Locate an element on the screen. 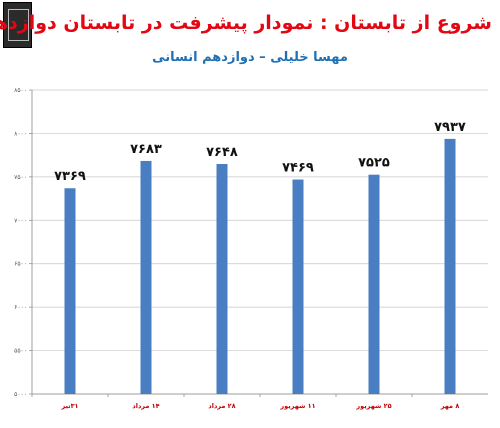 This screenshot has height=428, width=500. x-tick-label: ۱۴ مرداد is located at coordinates (145, 406).